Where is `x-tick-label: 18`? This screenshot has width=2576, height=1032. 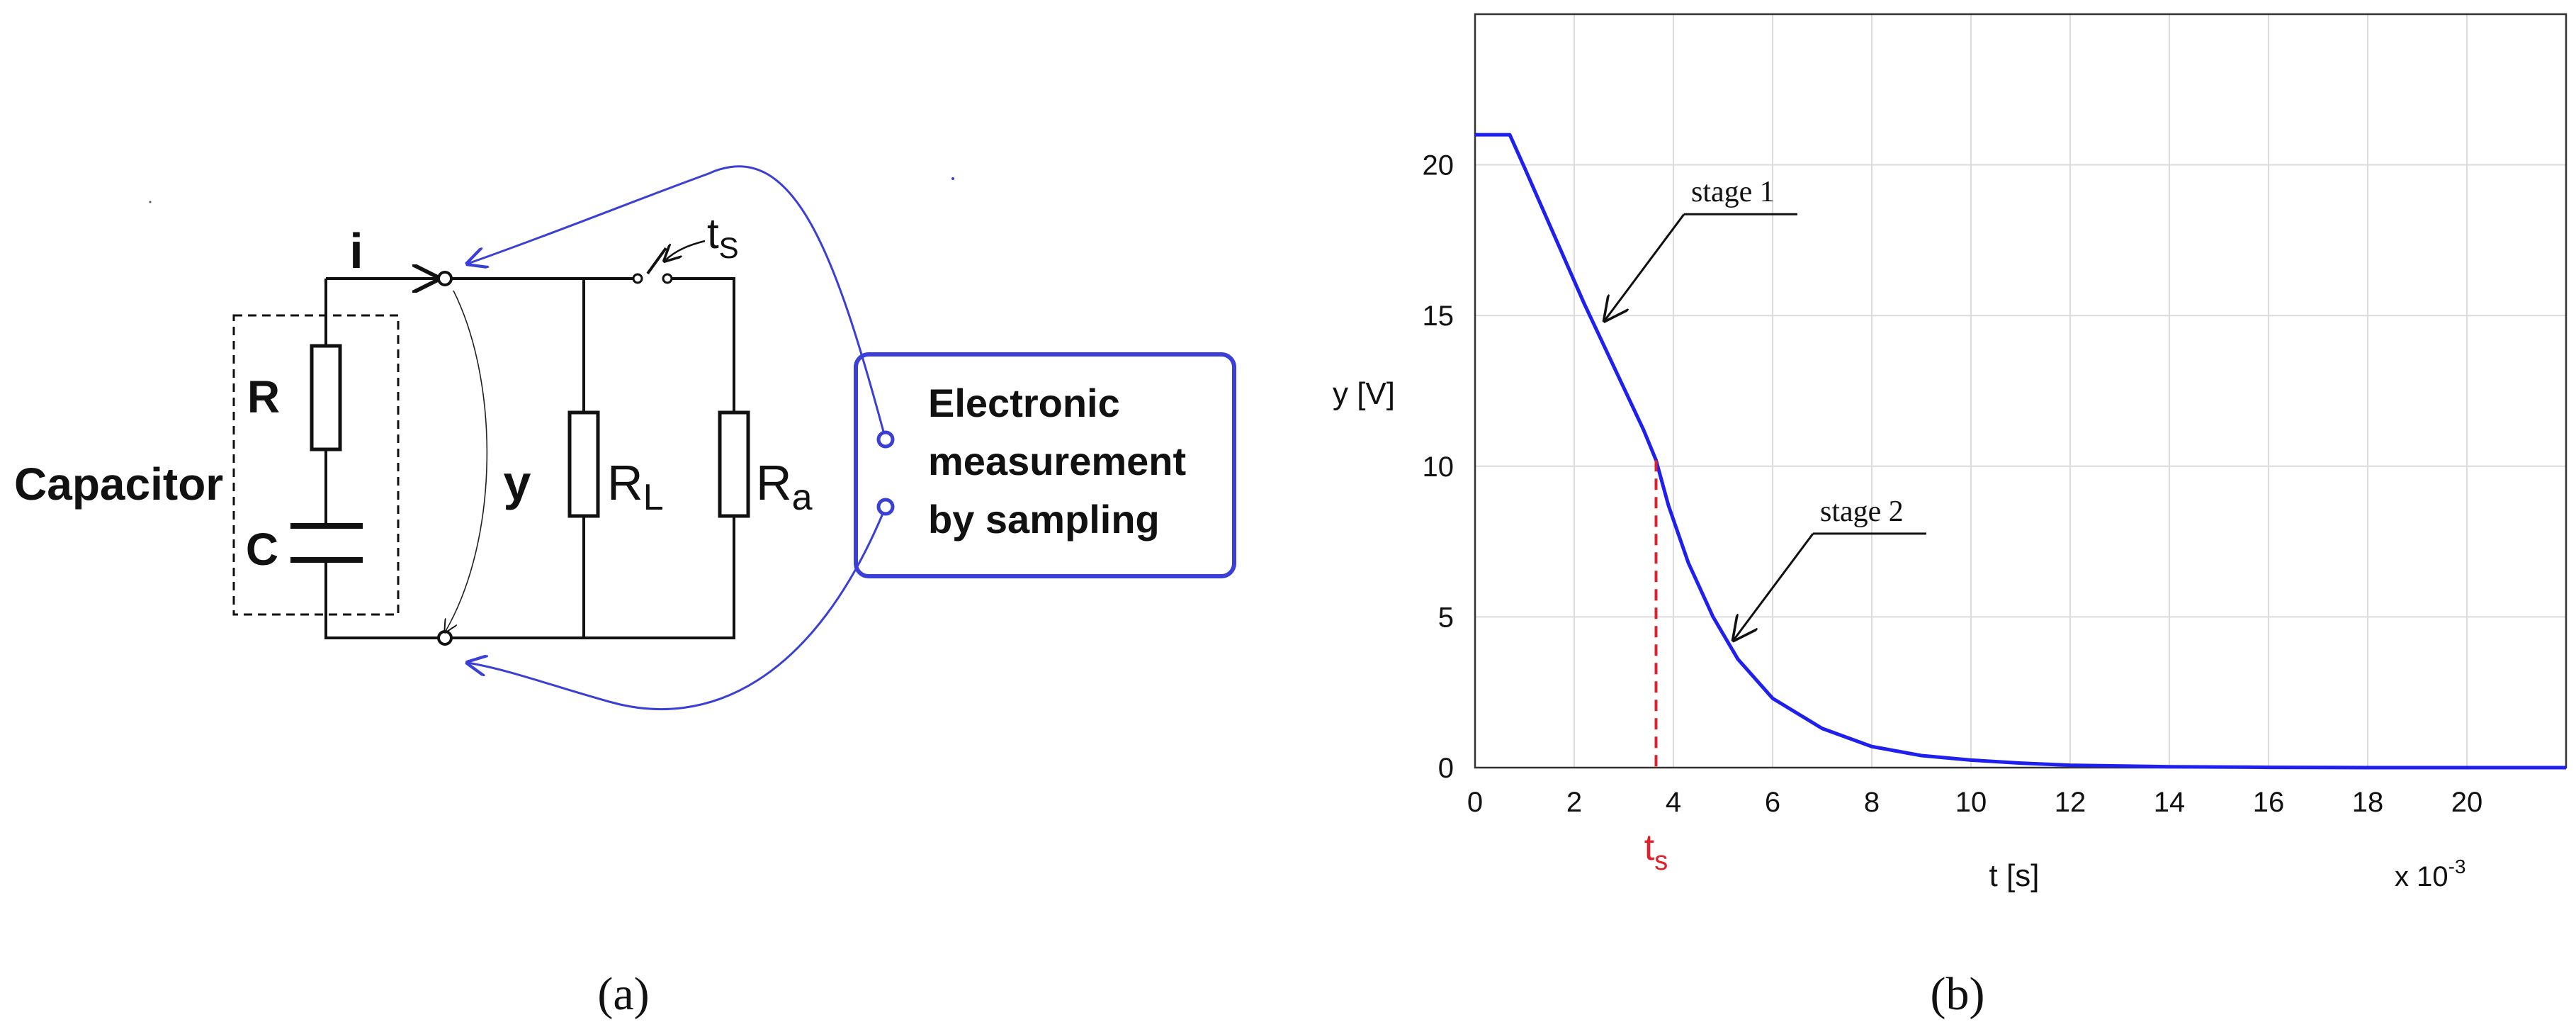 x-tick-label: 18 is located at coordinates (2368, 802).